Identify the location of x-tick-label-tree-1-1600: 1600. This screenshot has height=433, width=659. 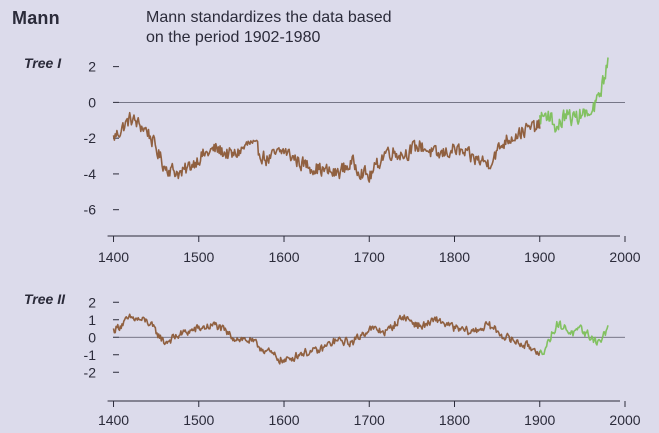
(283, 257).